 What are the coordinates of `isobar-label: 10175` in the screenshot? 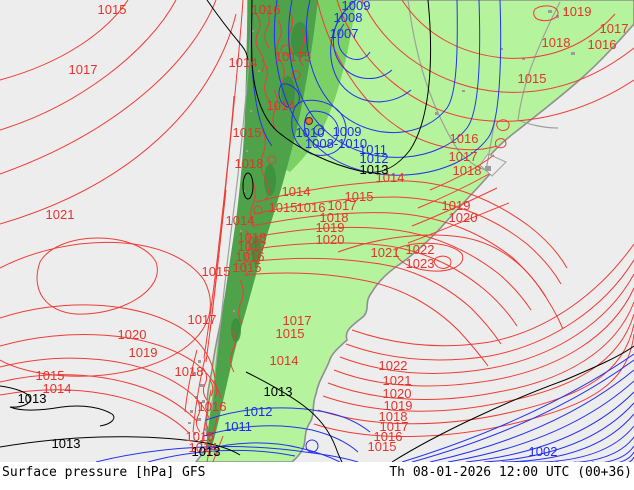 It's located at (293, 56).